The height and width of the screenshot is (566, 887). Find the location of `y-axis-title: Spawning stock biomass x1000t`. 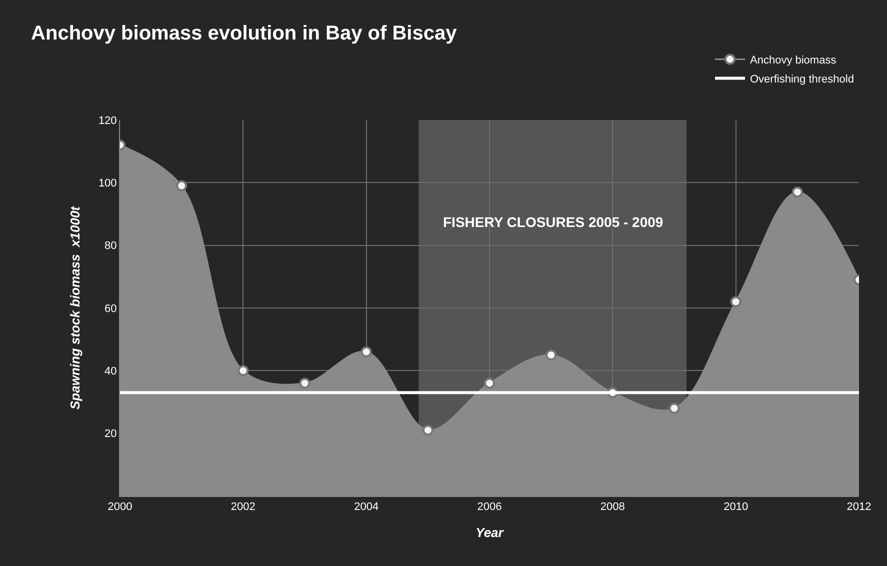

y-axis-title: Spawning stock biomass x1000t is located at coordinates (74, 308).